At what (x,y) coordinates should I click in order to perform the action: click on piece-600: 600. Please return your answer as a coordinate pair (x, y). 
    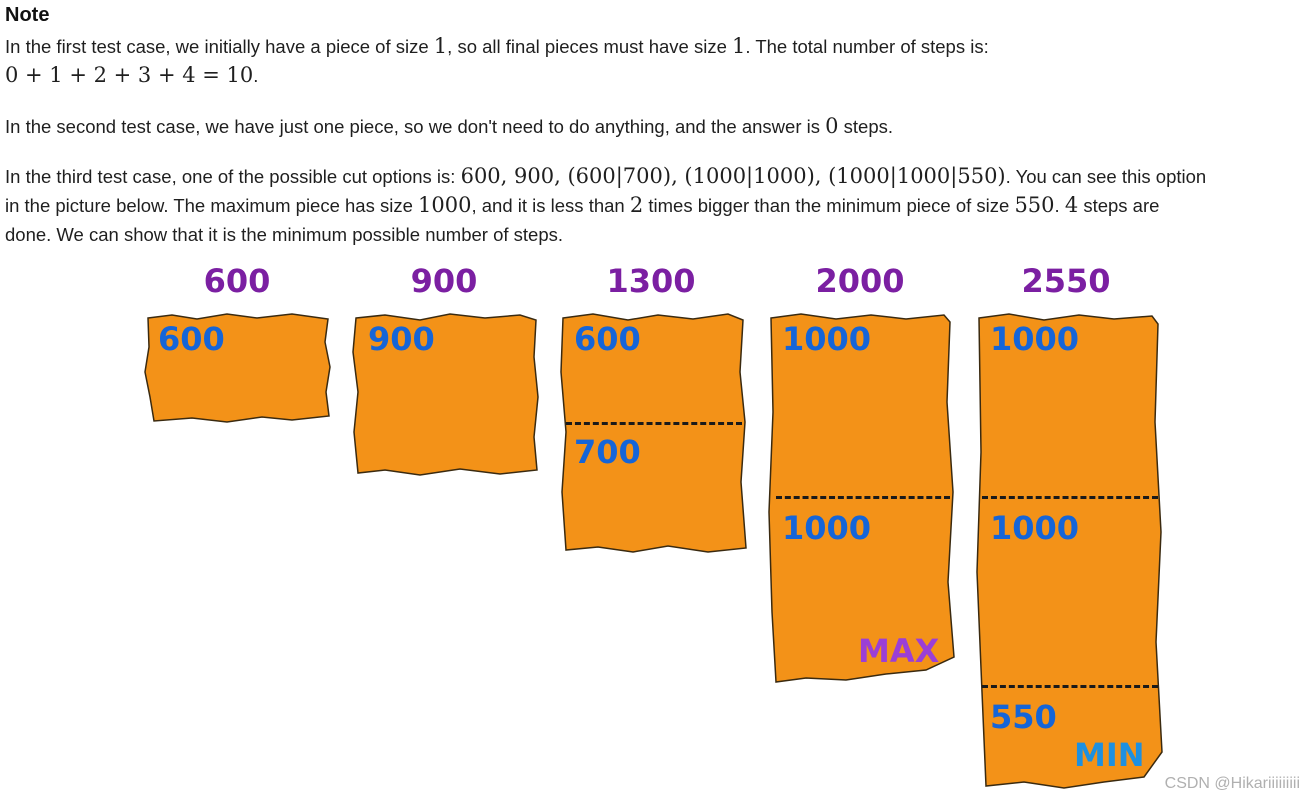
    Looking at the image, I should click on (237, 368).